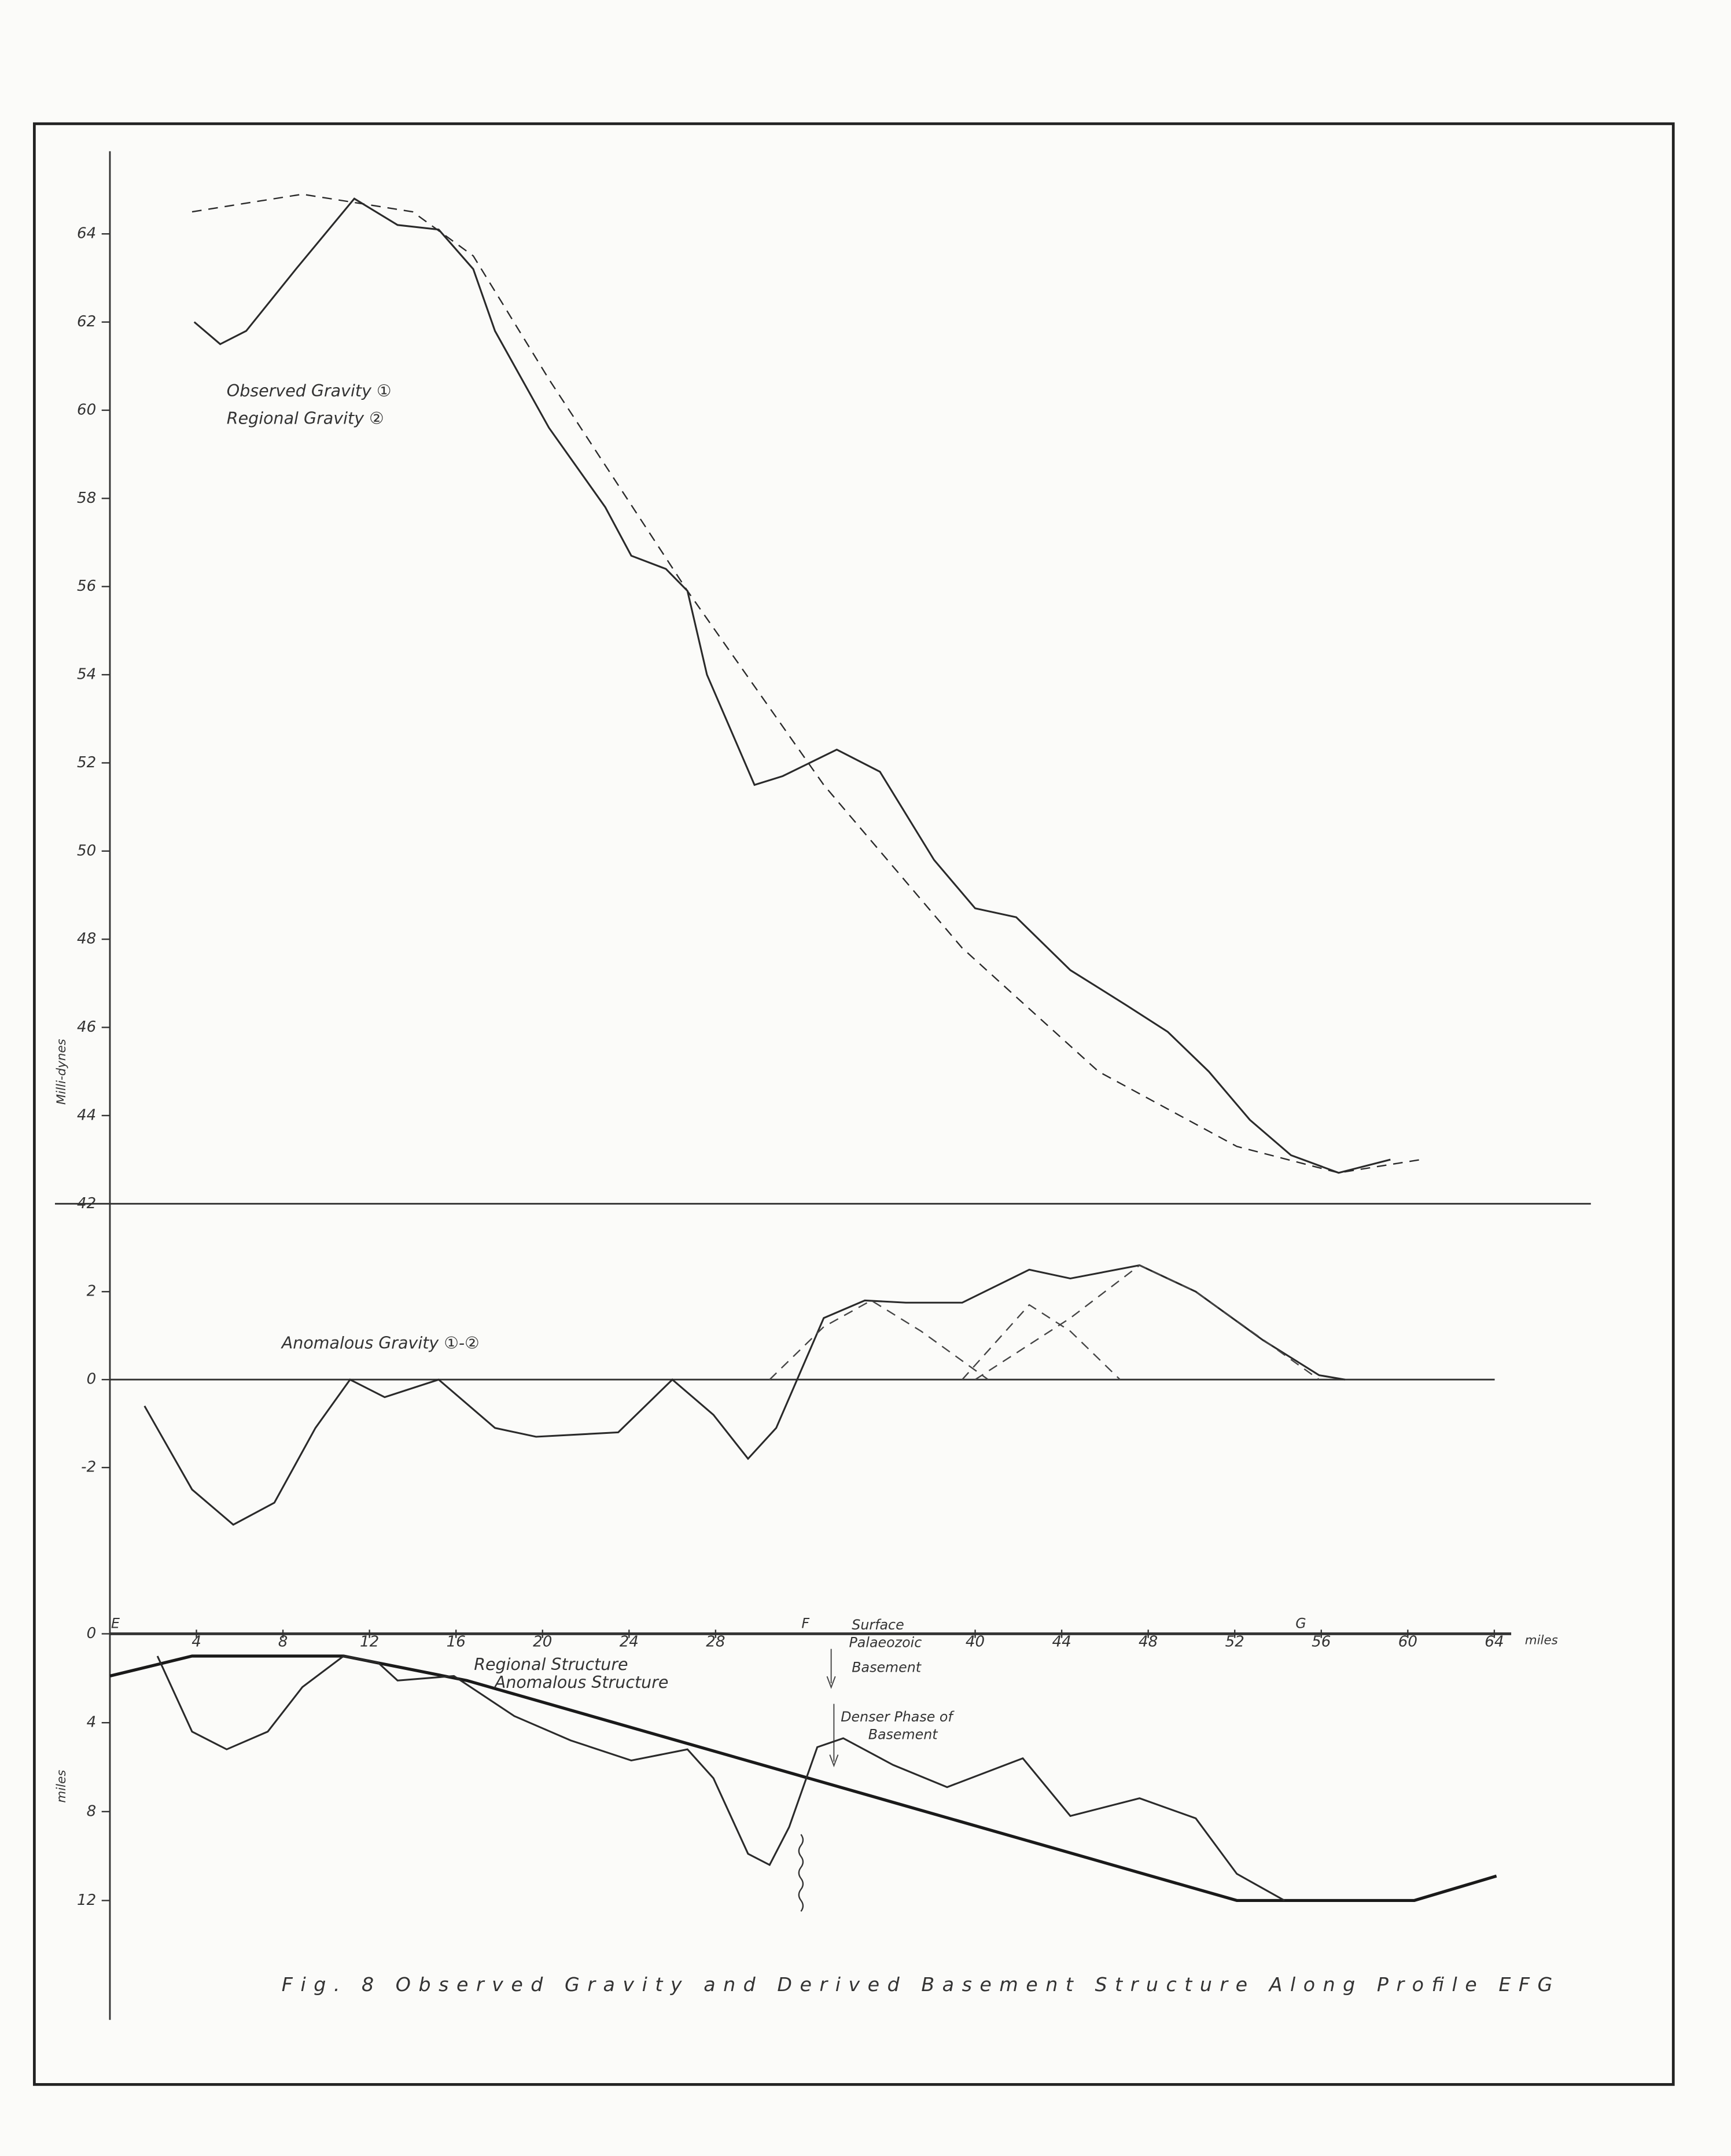 Image resolution: width=1731 pixels, height=2156 pixels. Describe the element at coordinates (61, 1786) in the screenshot. I see `y-axis-label: miles` at that location.